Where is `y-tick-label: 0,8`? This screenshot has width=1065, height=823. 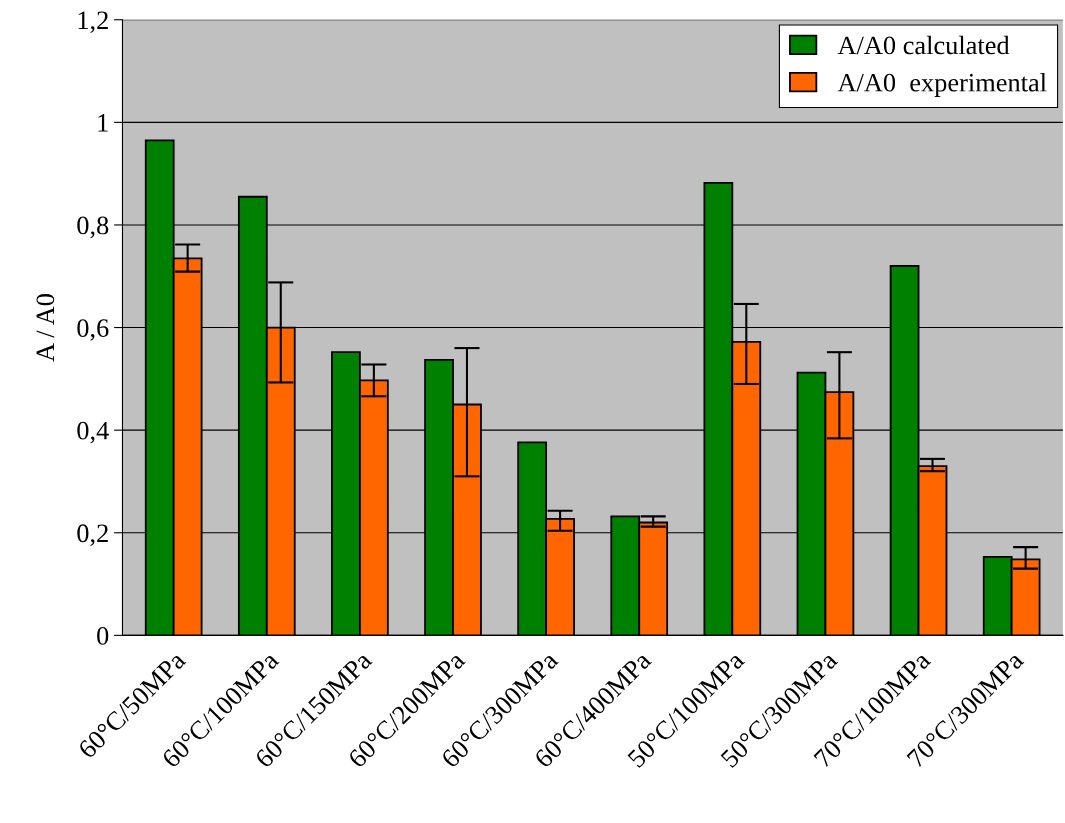
y-tick-label: 0,8 is located at coordinates (93, 227).